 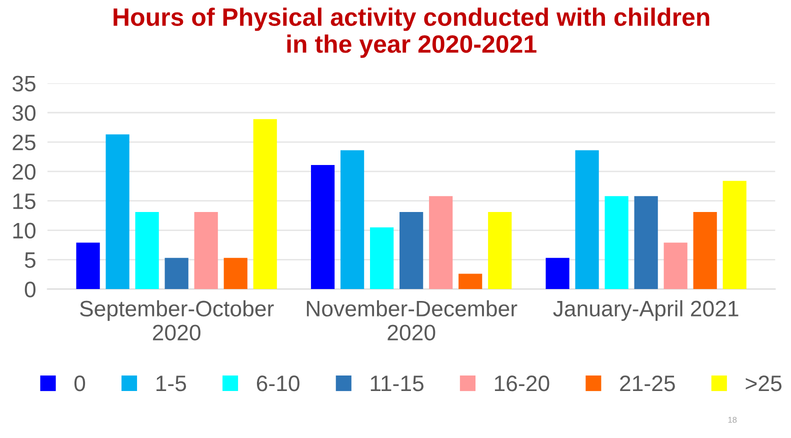 What do you see at coordinates (30, 260) in the screenshot?
I see `y-tick-label: 5` at bounding box center [30, 260].